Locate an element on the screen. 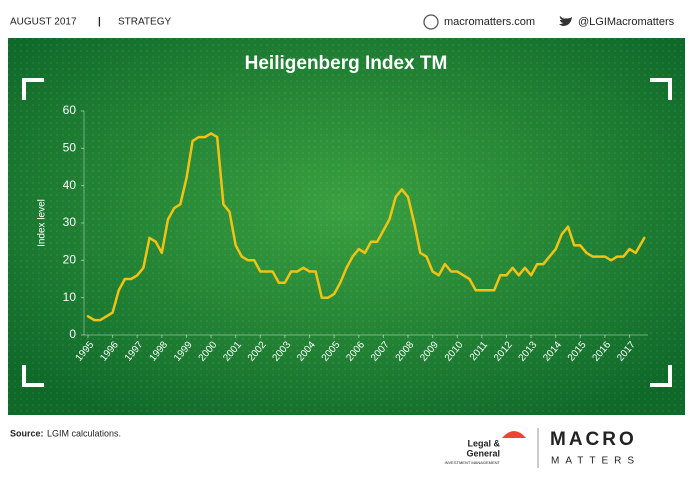 This screenshot has width=693, height=480. lg-umbrella is located at coordinates (514, 434).